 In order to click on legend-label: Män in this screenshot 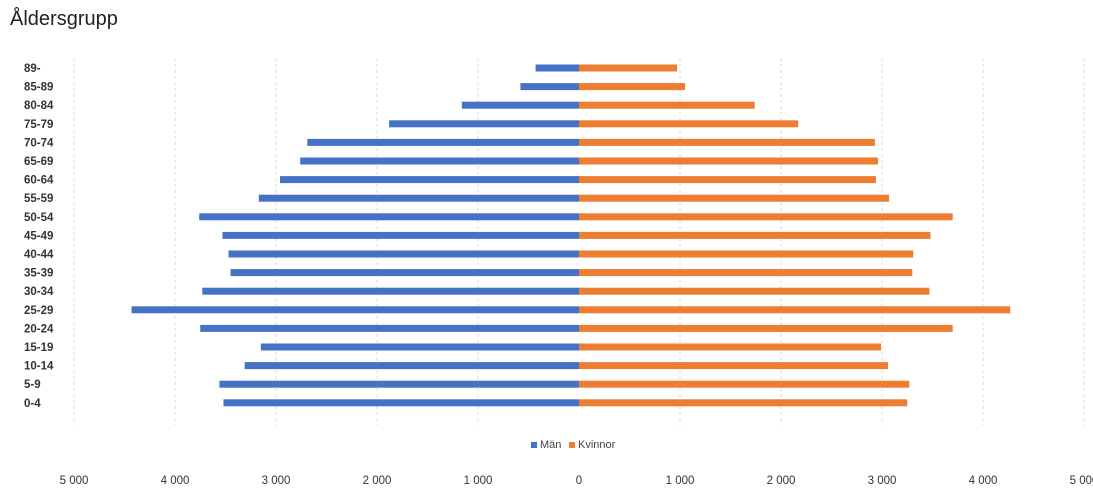, I will do `click(550, 445)`.